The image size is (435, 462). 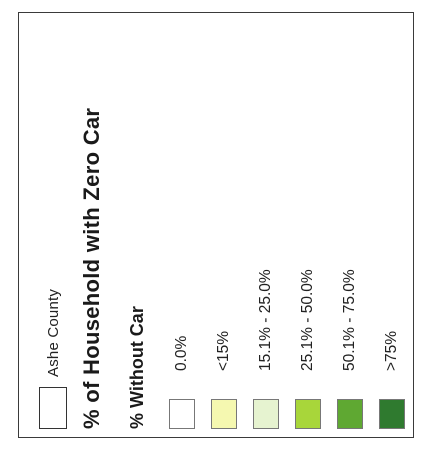 I want to click on legend-class-5: >75%, so click(x=392, y=380).